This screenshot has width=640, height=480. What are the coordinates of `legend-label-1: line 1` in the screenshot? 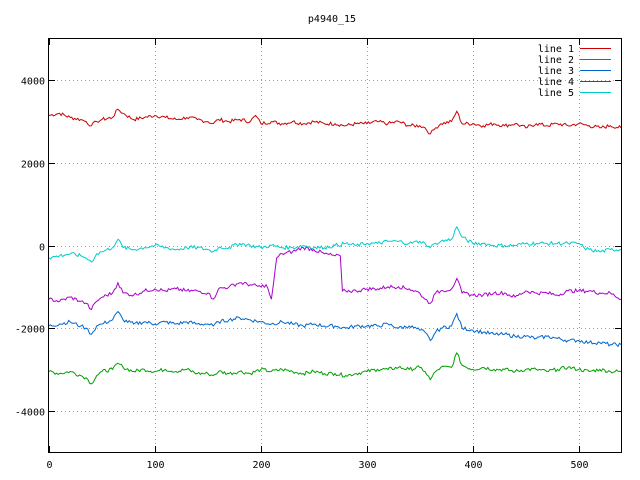 It's located at (556, 49).